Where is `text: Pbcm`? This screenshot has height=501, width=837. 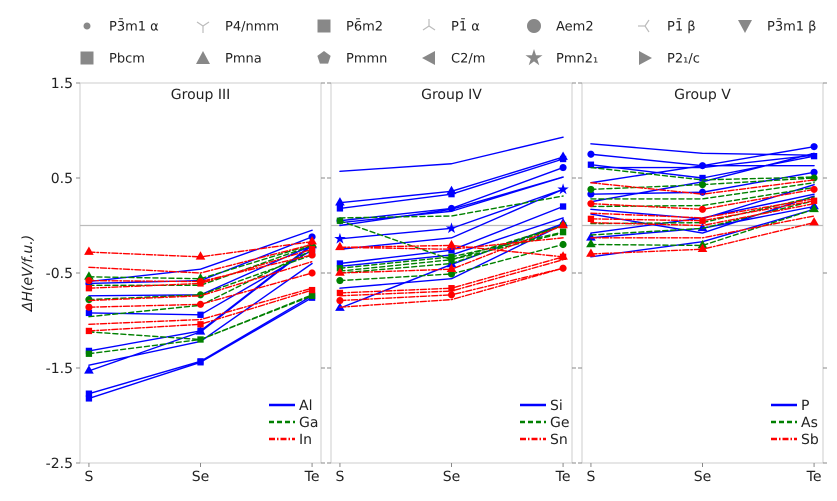
text: Pbcm is located at coordinates (127, 59).